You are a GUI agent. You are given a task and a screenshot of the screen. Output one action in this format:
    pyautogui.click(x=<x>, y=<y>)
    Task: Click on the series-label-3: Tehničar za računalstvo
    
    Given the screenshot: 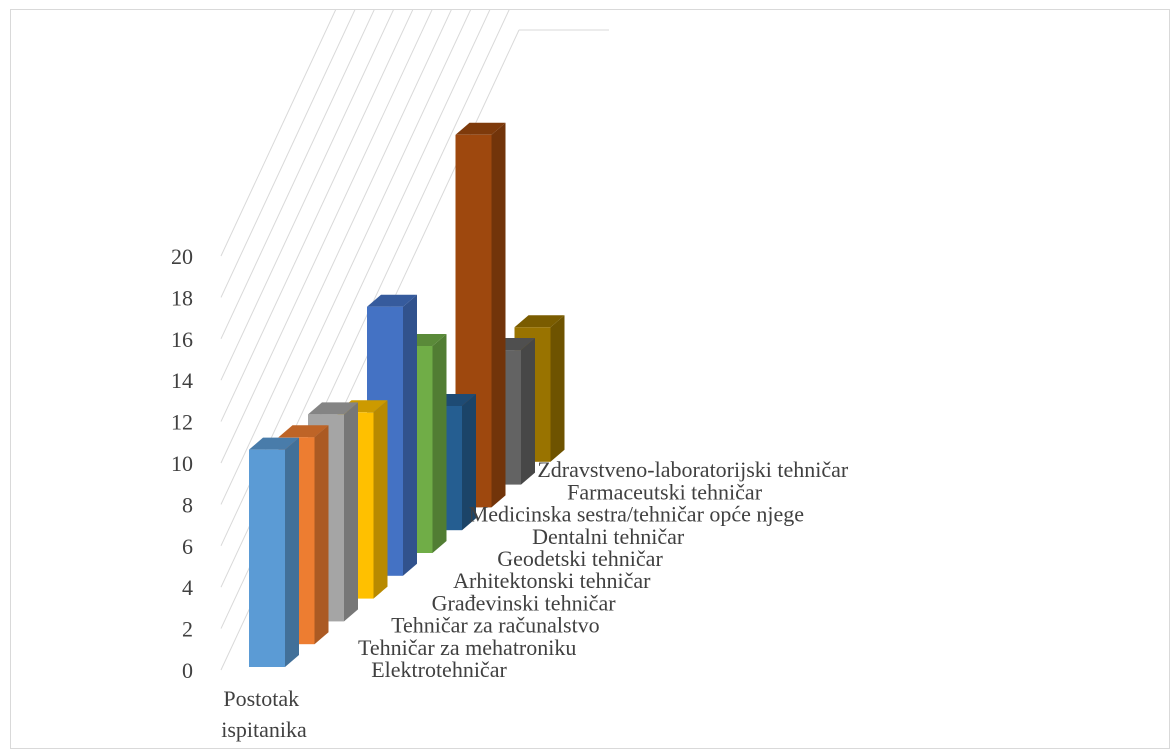 What is the action you would take?
    pyautogui.click(x=495, y=625)
    